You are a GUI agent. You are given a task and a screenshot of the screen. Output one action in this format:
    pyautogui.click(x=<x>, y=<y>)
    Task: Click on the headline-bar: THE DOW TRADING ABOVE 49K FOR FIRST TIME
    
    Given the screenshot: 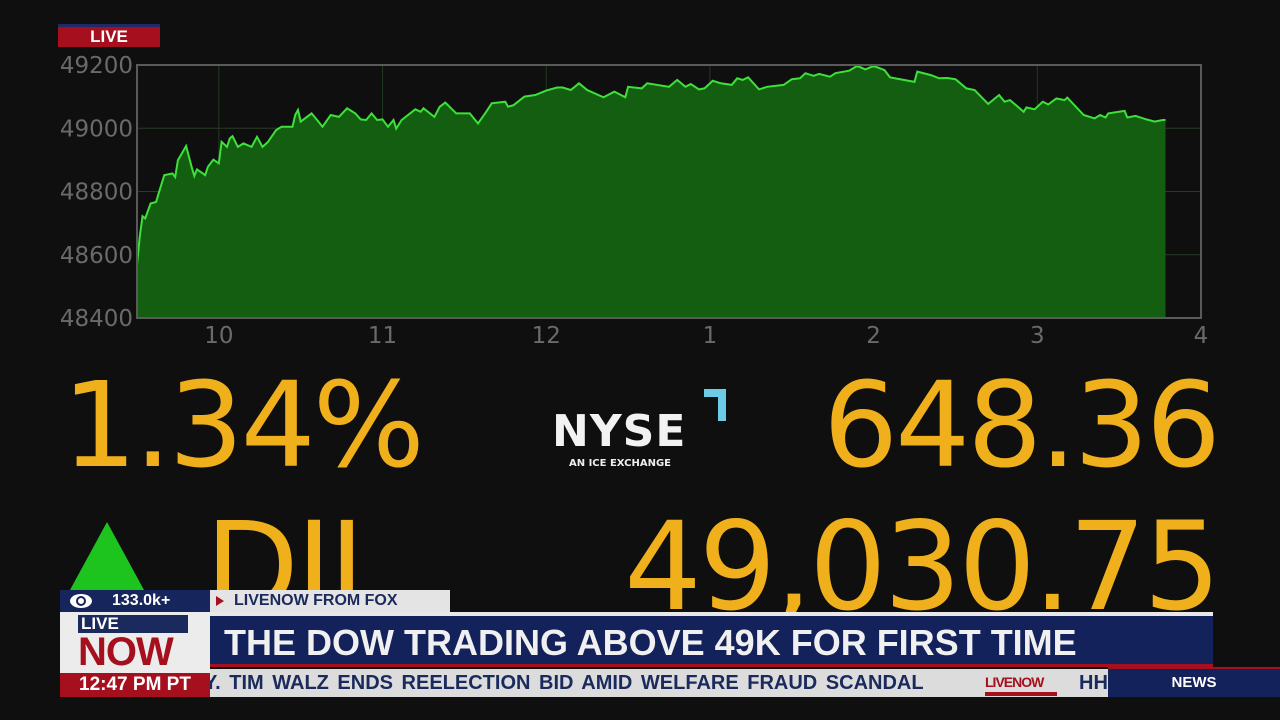 What is the action you would take?
    pyautogui.click(x=711, y=639)
    